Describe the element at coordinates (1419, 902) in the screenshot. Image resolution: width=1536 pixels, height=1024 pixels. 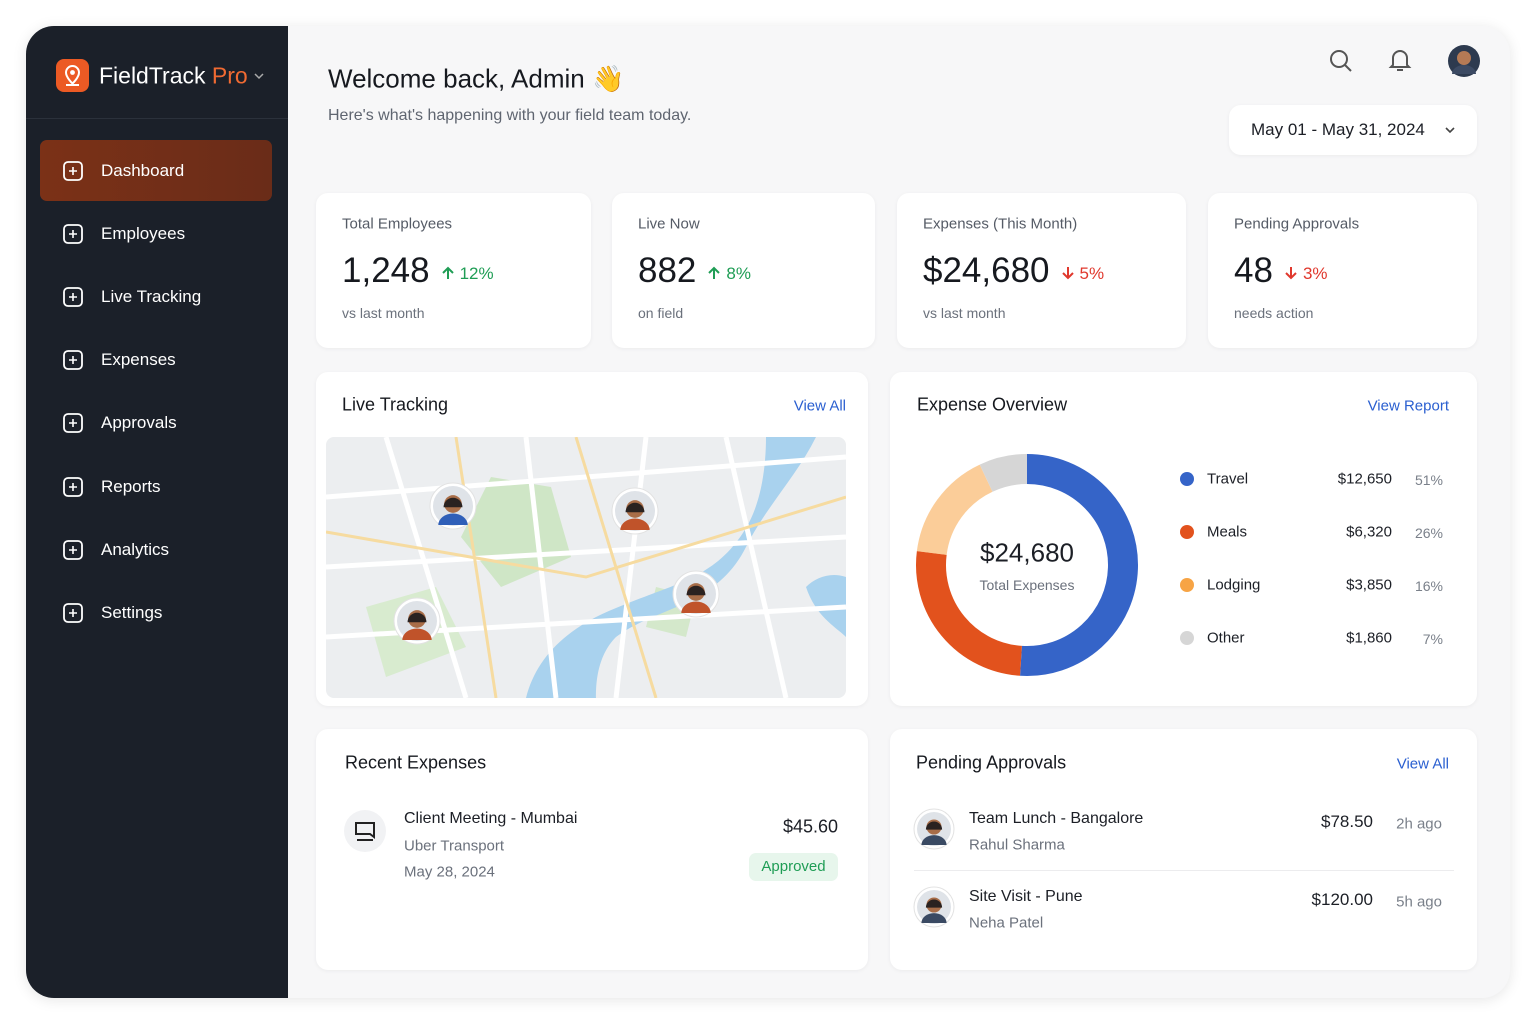
I see `approval-time: 5h ago` at that location.